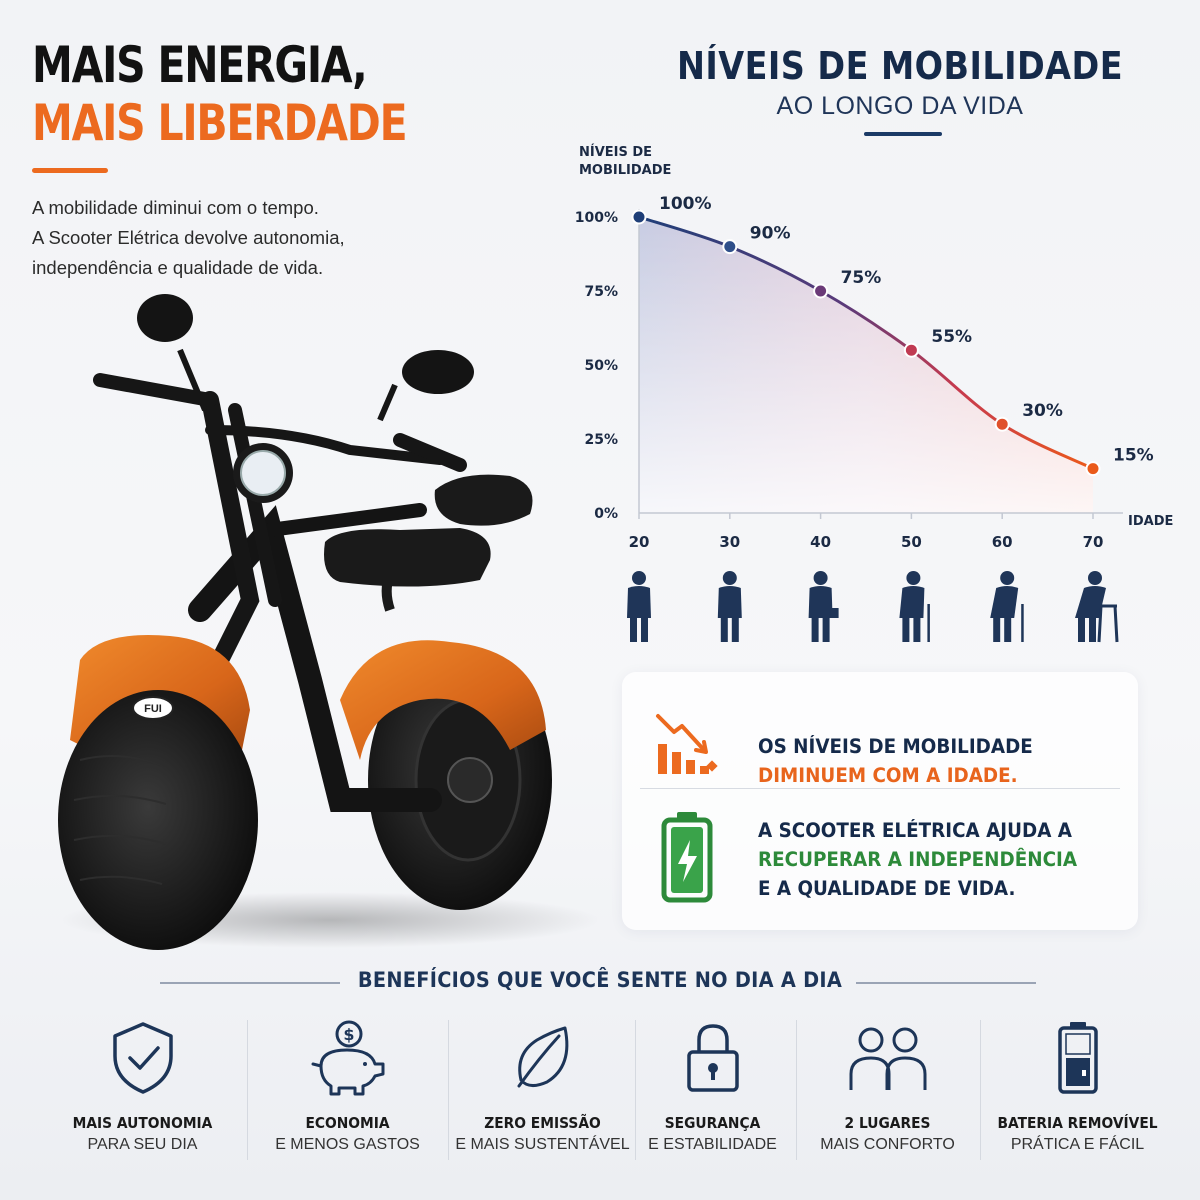  I want to click on benefits-rule-left, so click(250, 983).